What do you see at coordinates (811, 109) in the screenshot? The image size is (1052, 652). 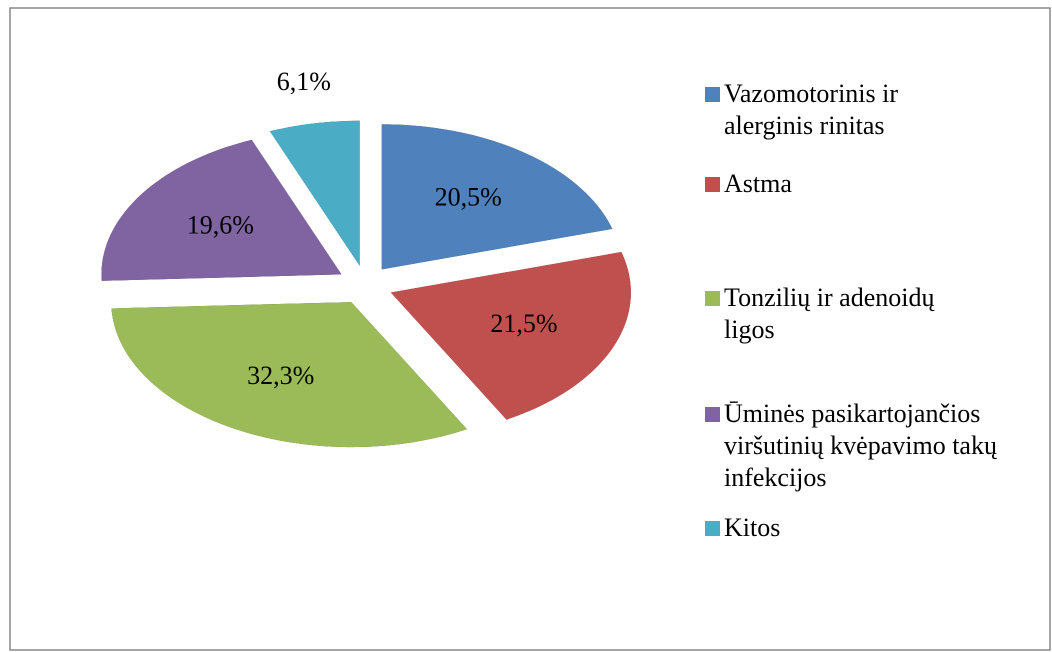 I see `legend-label: Vazomotorinis ir alerginis rinitas` at bounding box center [811, 109].